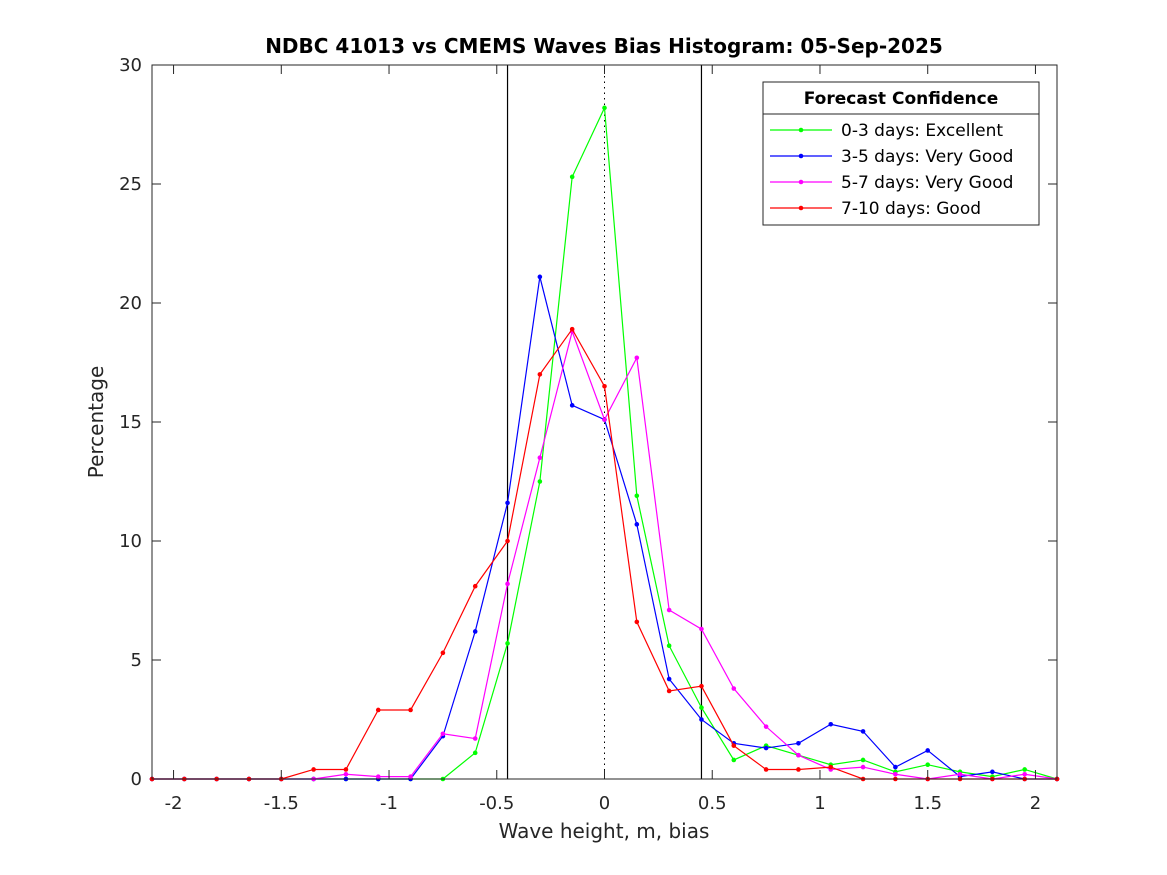  Describe the element at coordinates (130, 303) in the screenshot. I see `y-tick-label: 20` at that location.